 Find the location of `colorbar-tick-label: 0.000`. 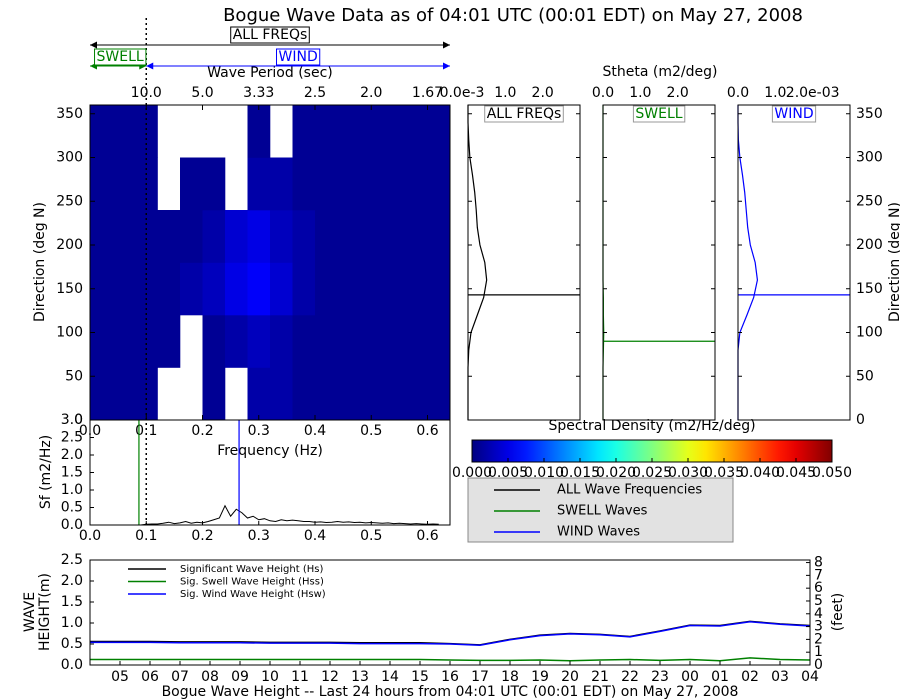

colorbar-tick-label: 0.000 is located at coordinates (472, 473).